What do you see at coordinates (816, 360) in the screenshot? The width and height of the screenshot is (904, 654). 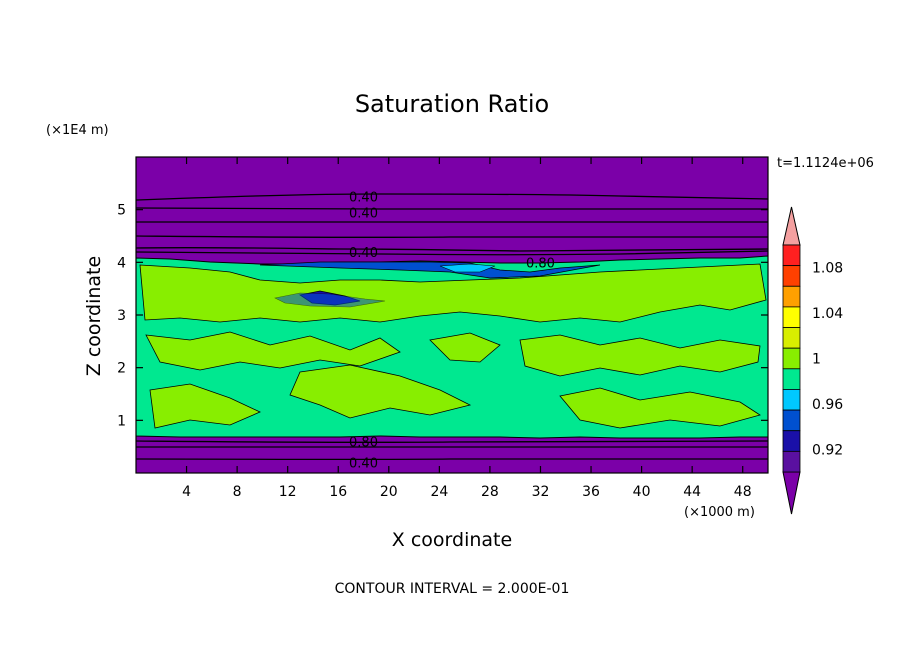 I see `colorbar-tick-label: 1` at bounding box center [816, 360].